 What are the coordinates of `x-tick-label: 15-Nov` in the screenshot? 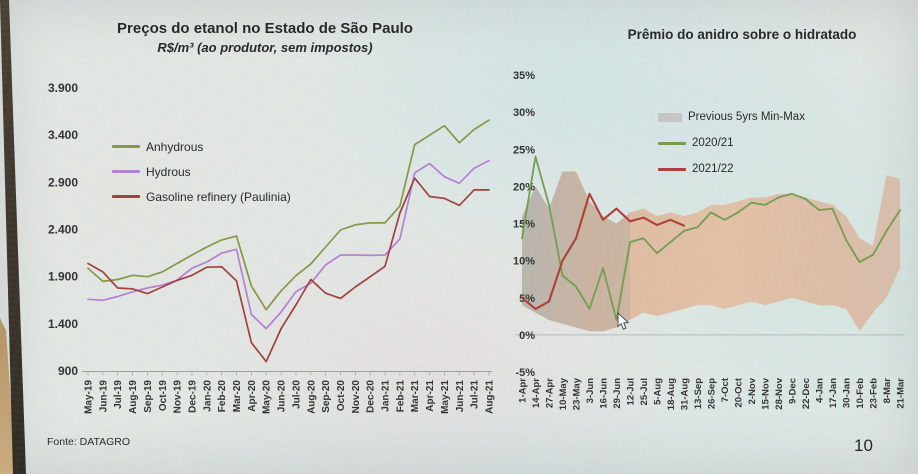 It's located at (766, 393).